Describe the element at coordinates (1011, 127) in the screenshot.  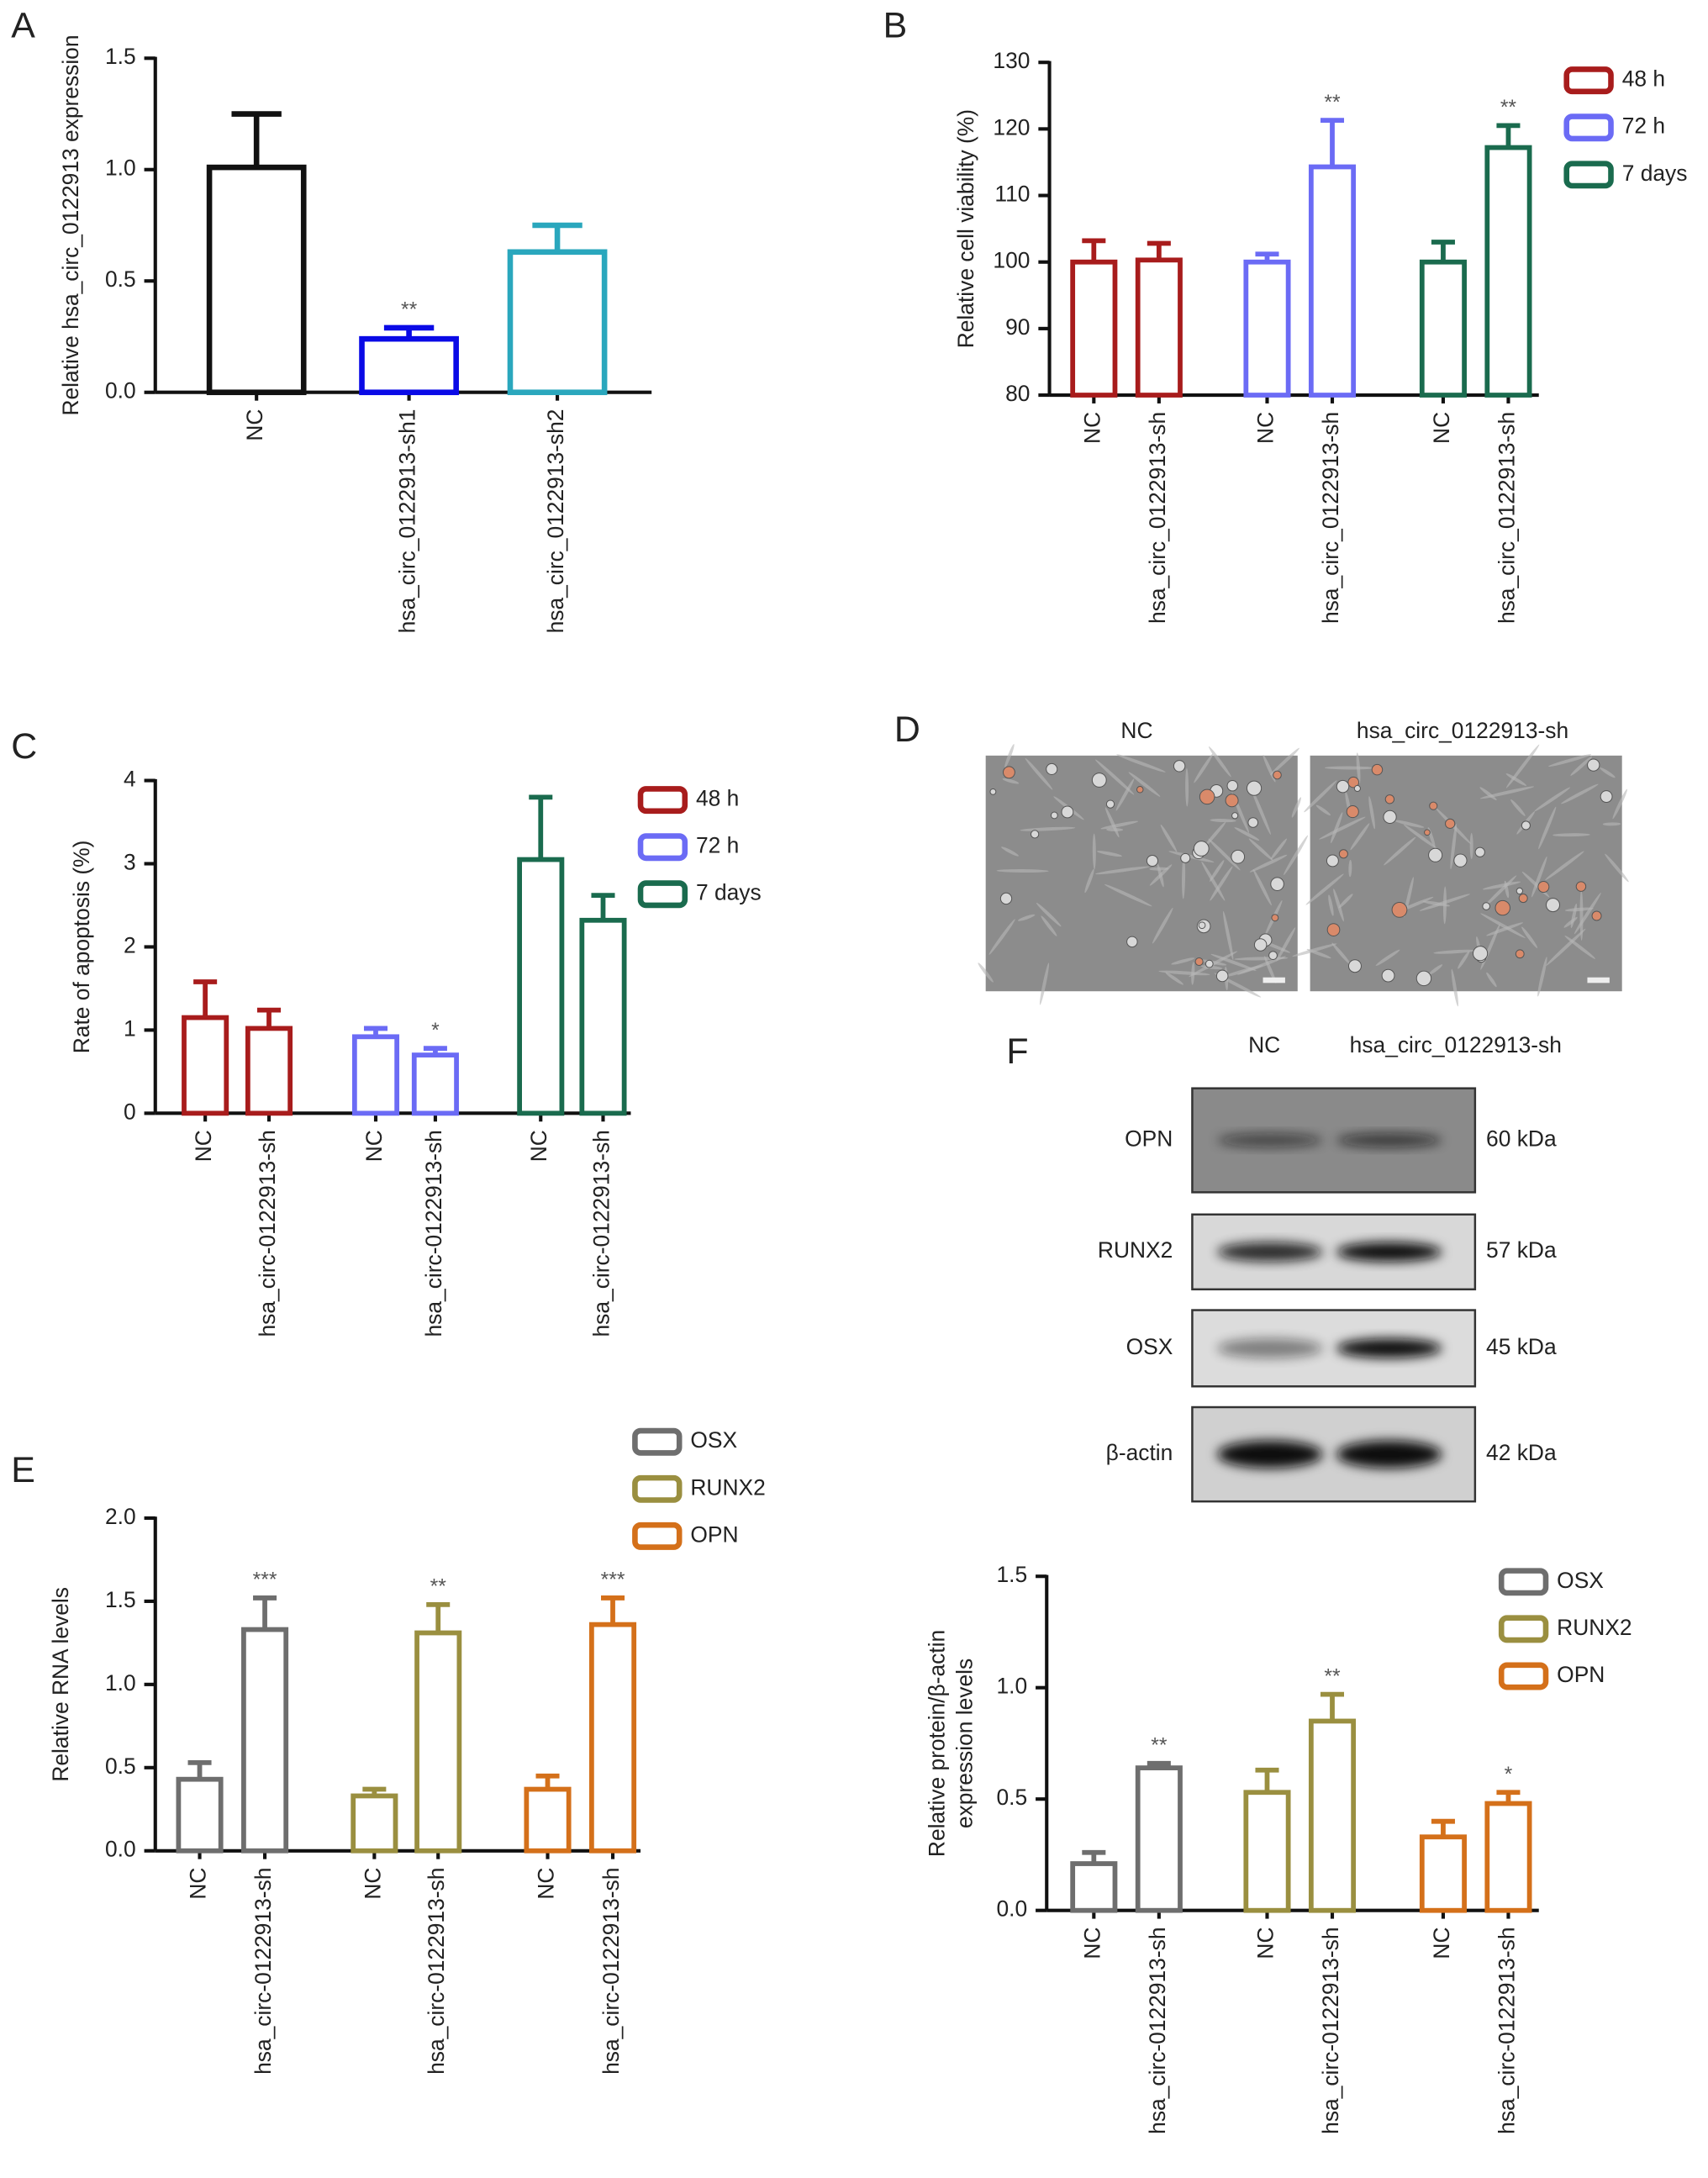
I see `y-tick-label: 120` at that location.